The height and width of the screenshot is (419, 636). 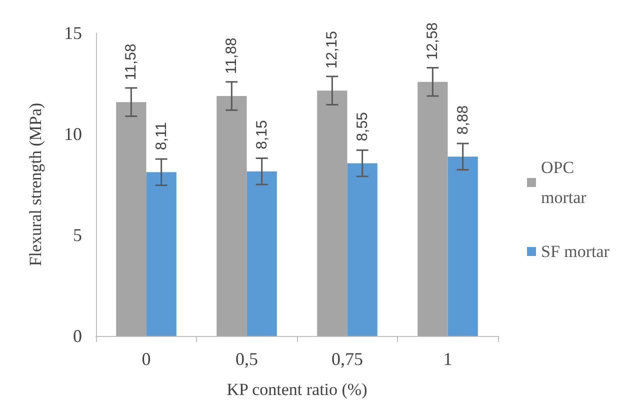 What do you see at coordinates (347, 359) in the screenshot?
I see `x-tick-label: 0,75` at bounding box center [347, 359].